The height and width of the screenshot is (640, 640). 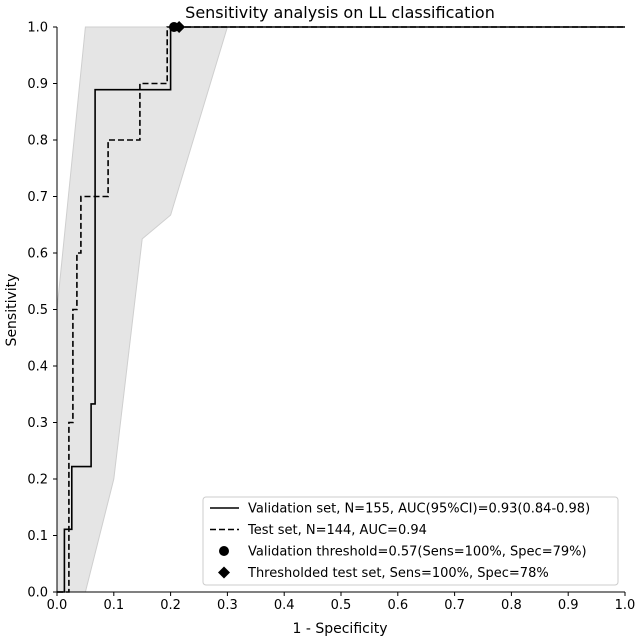 I want to click on legend-box, so click(x=410, y=541).